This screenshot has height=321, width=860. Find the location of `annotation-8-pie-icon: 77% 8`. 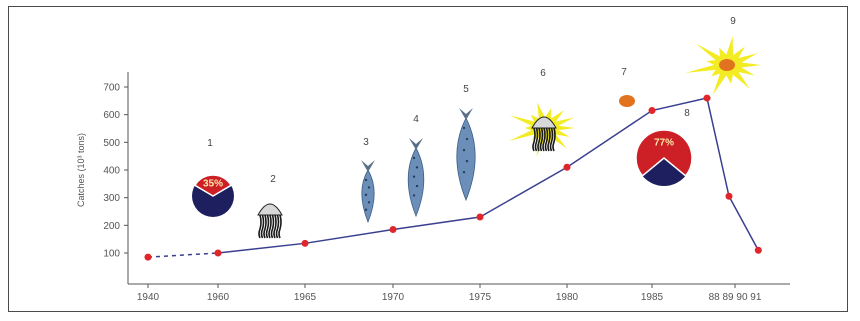

annotation-8-pie-icon: 77% 8 is located at coordinates (664, 147).